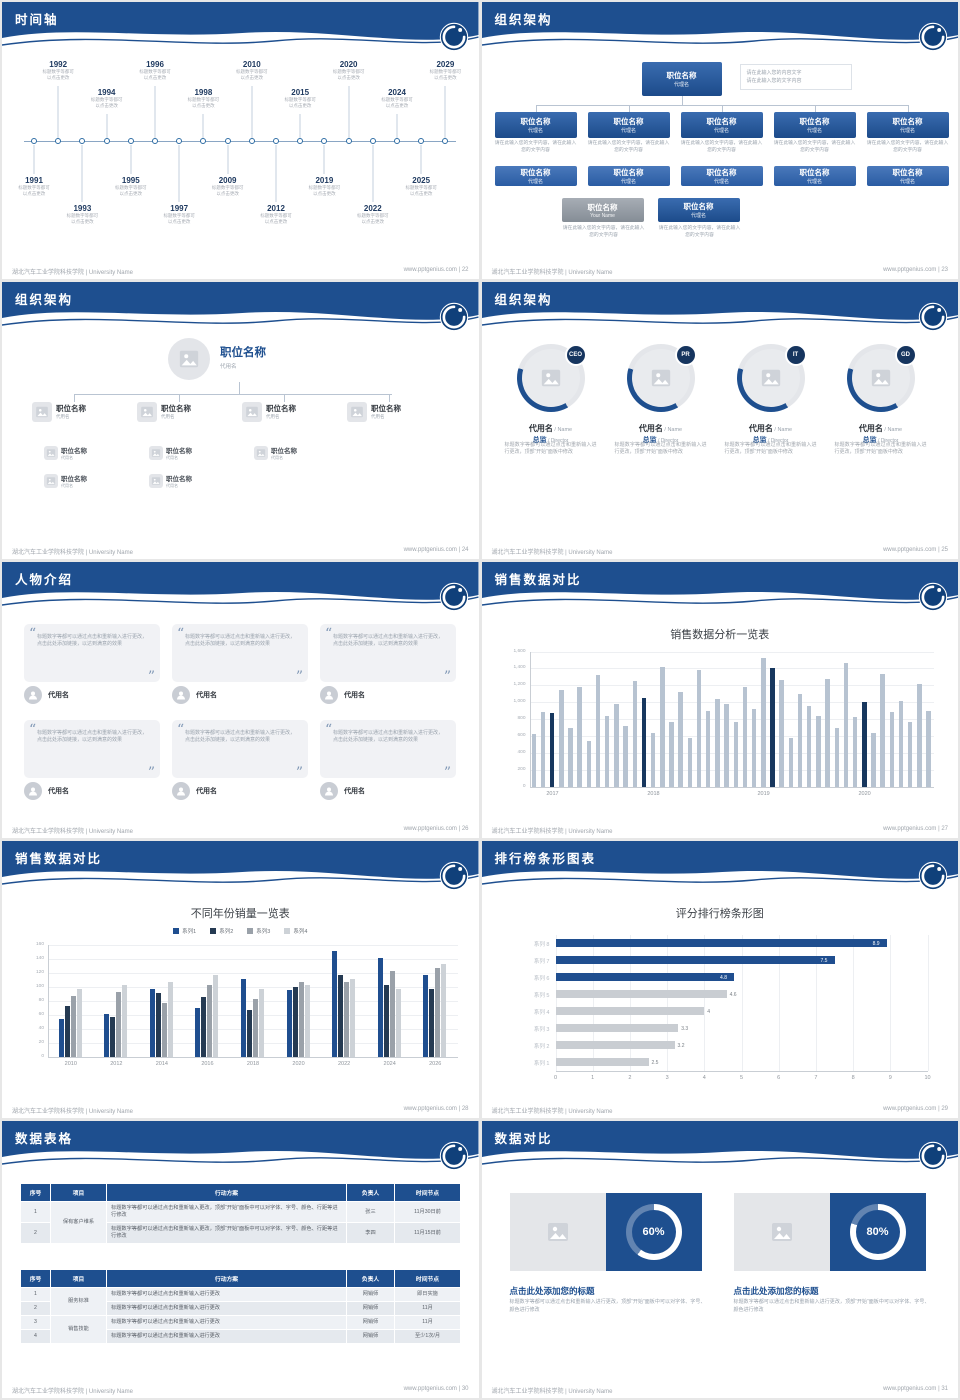  What do you see at coordinates (602, 210) in the screenshot?
I see `org-bottom-box: 职位名称 Your Name` at bounding box center [602, 210].